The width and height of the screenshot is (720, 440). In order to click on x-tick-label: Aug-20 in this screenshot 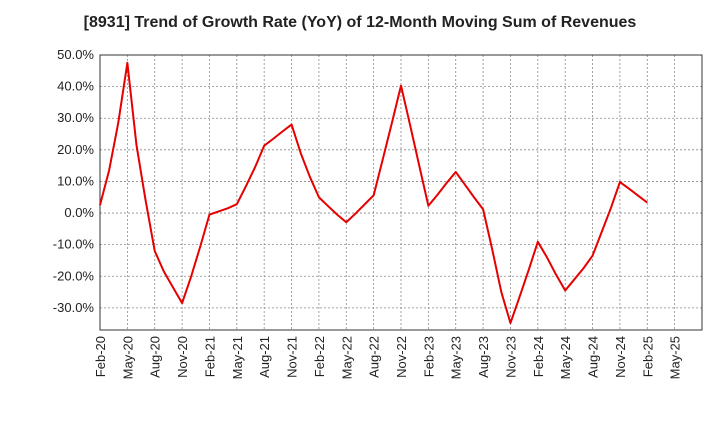, I will do `click(155, 357)`.